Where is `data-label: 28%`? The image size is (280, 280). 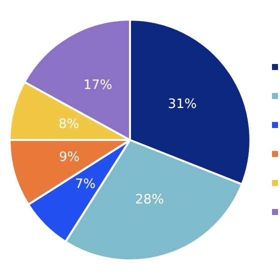
data-label: 28% is located at coordinates (149, 200).